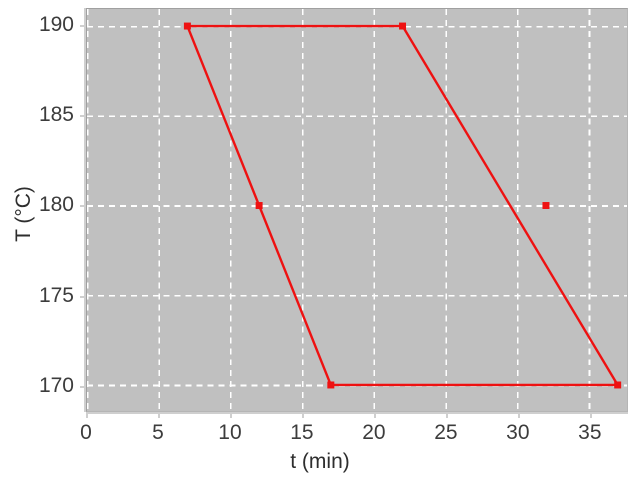 This screenshot has width=640, height=480. Describe the element at coordinates (56, 295) in the screenshot. I see `y-tick-label: 175` at that location.